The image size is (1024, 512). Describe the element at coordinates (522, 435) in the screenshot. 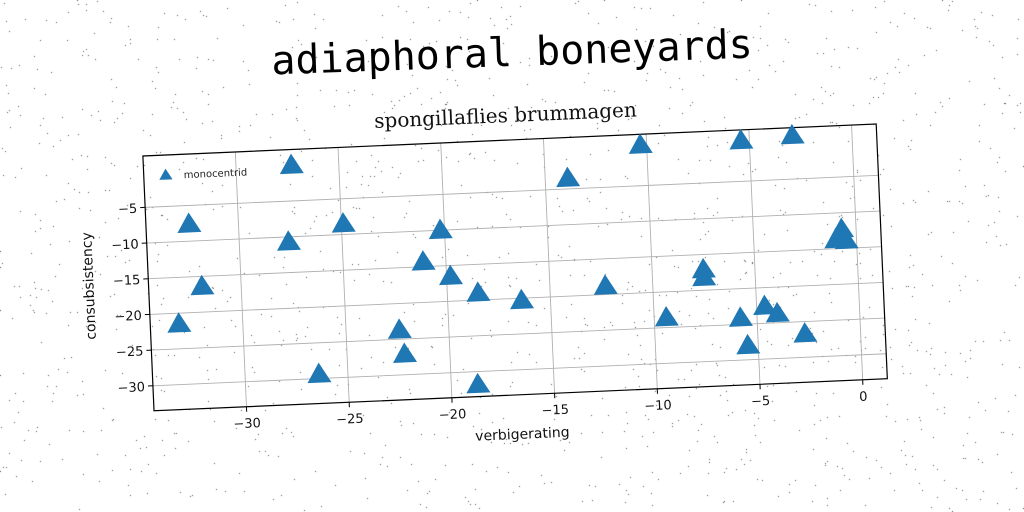

I see `x-axis-label: verbigerating` at that location.